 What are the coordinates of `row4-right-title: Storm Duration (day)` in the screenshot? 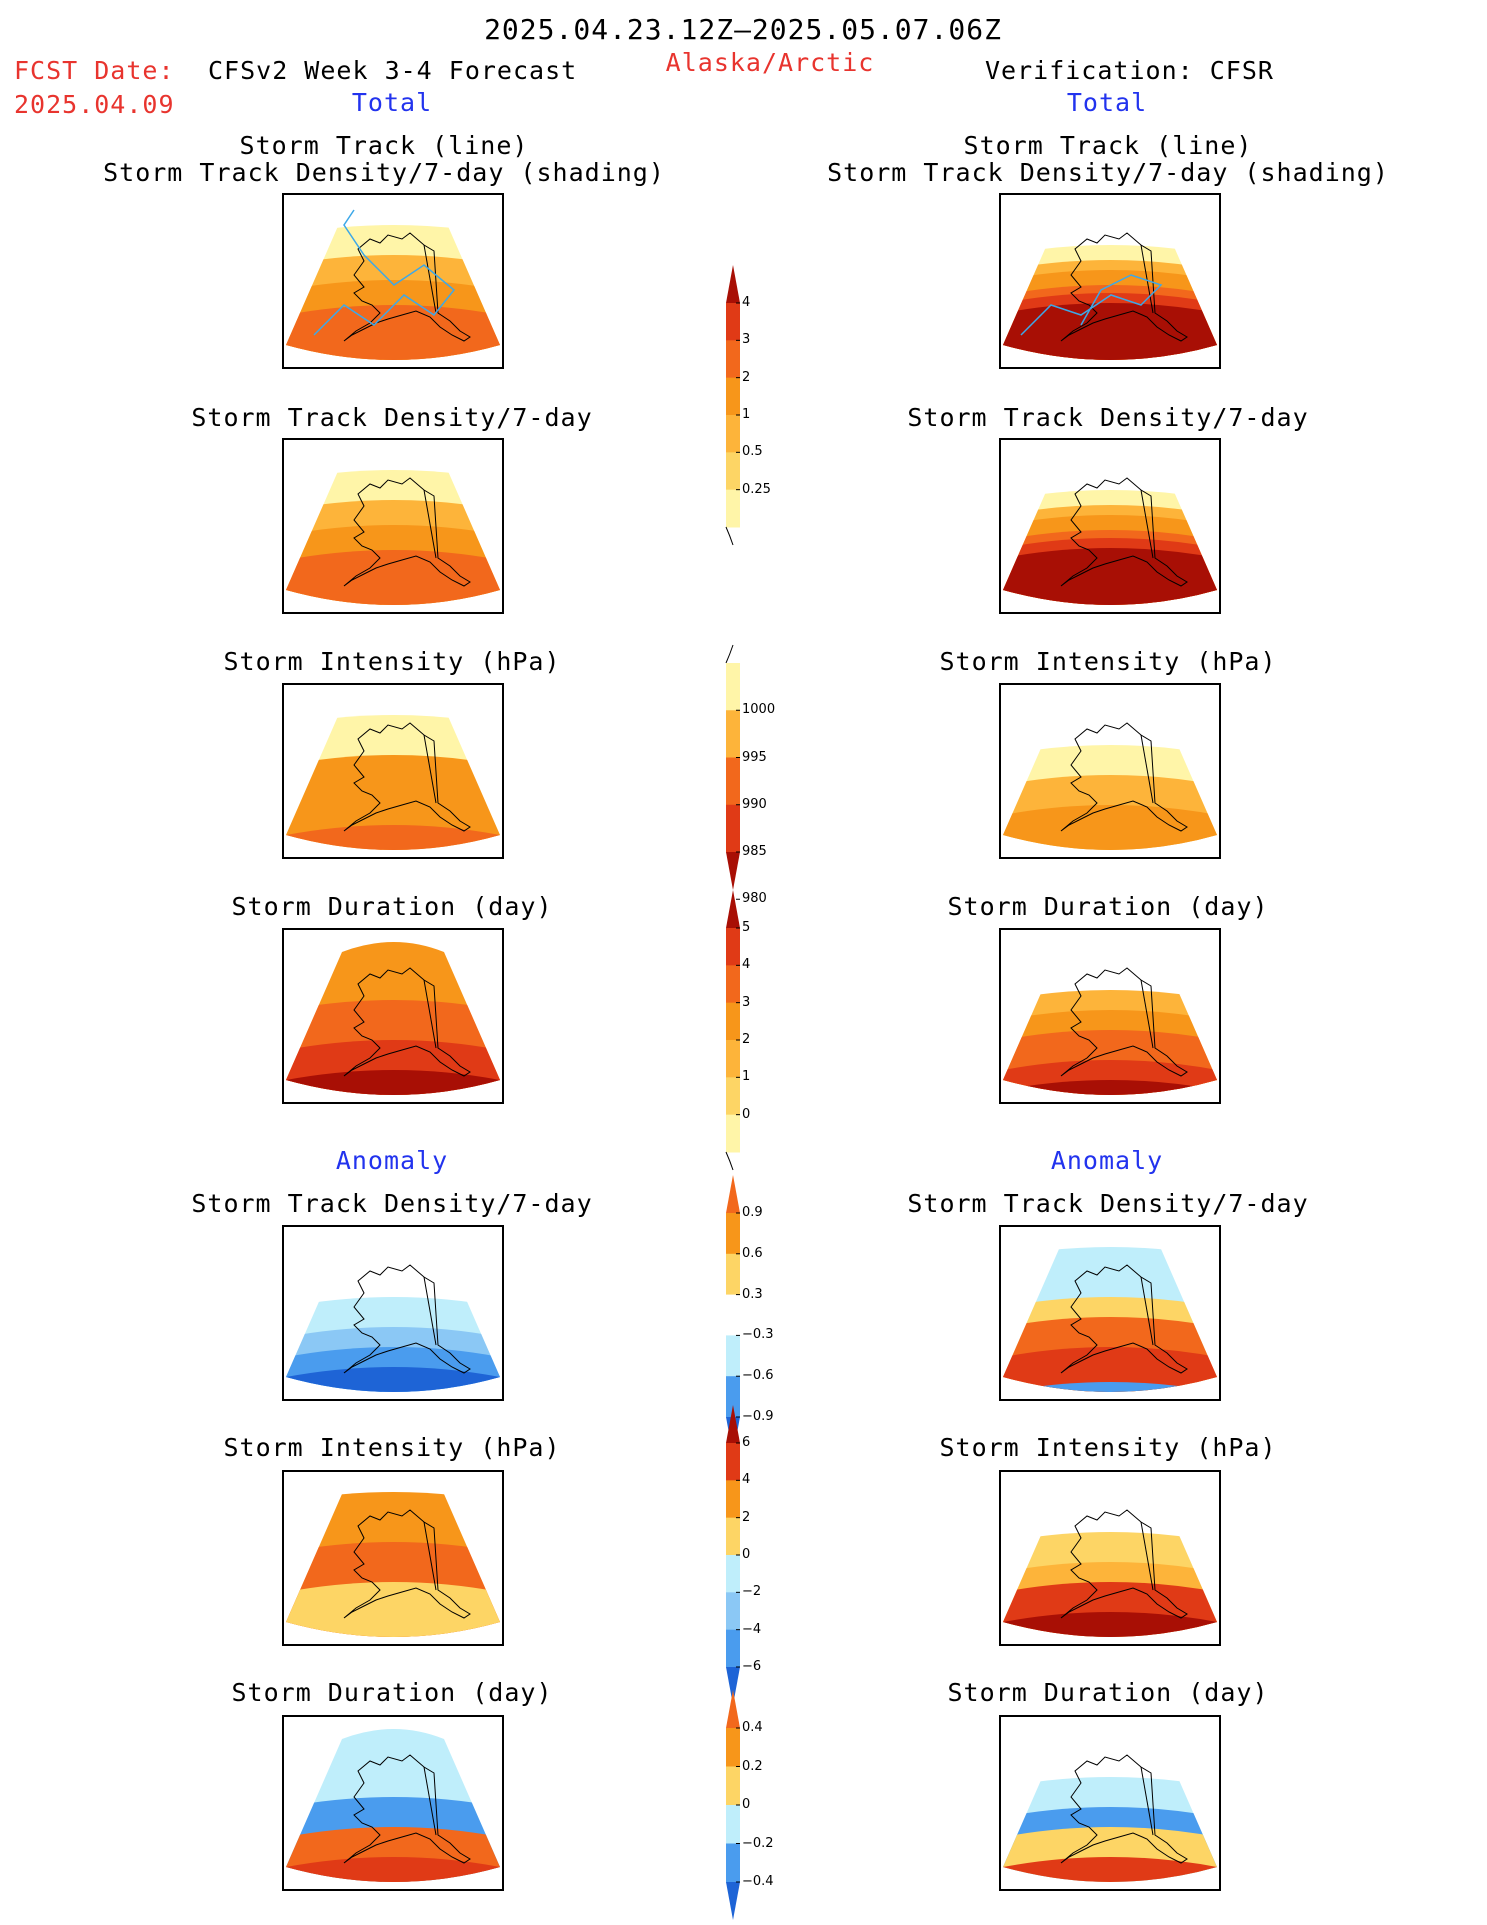 It's located at (1108, 906).